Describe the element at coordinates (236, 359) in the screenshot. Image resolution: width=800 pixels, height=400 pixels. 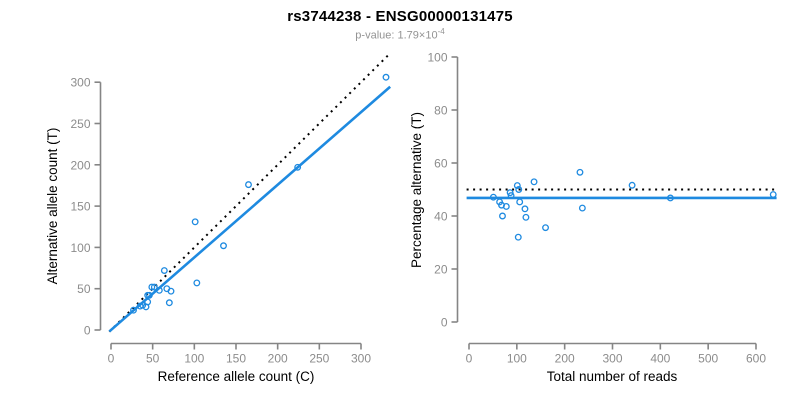
I see `x-tick-label: 150` at that location.